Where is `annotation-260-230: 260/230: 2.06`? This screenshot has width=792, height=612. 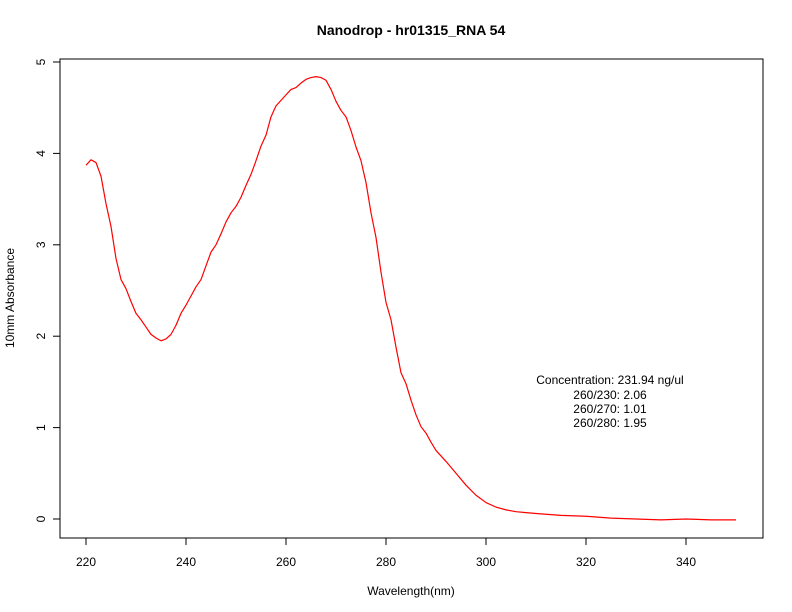 annotation-260-230: 260/230: 2.06 is located at coordinates (610, 395).